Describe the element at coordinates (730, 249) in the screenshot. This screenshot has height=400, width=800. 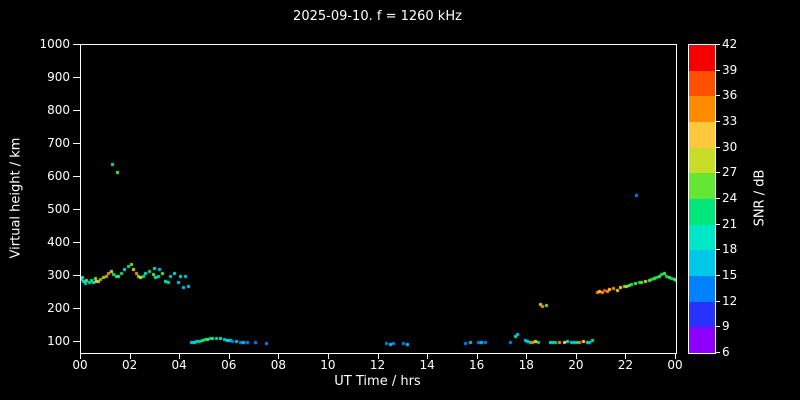
I see `colorbar-tick-label: 18` at that location.